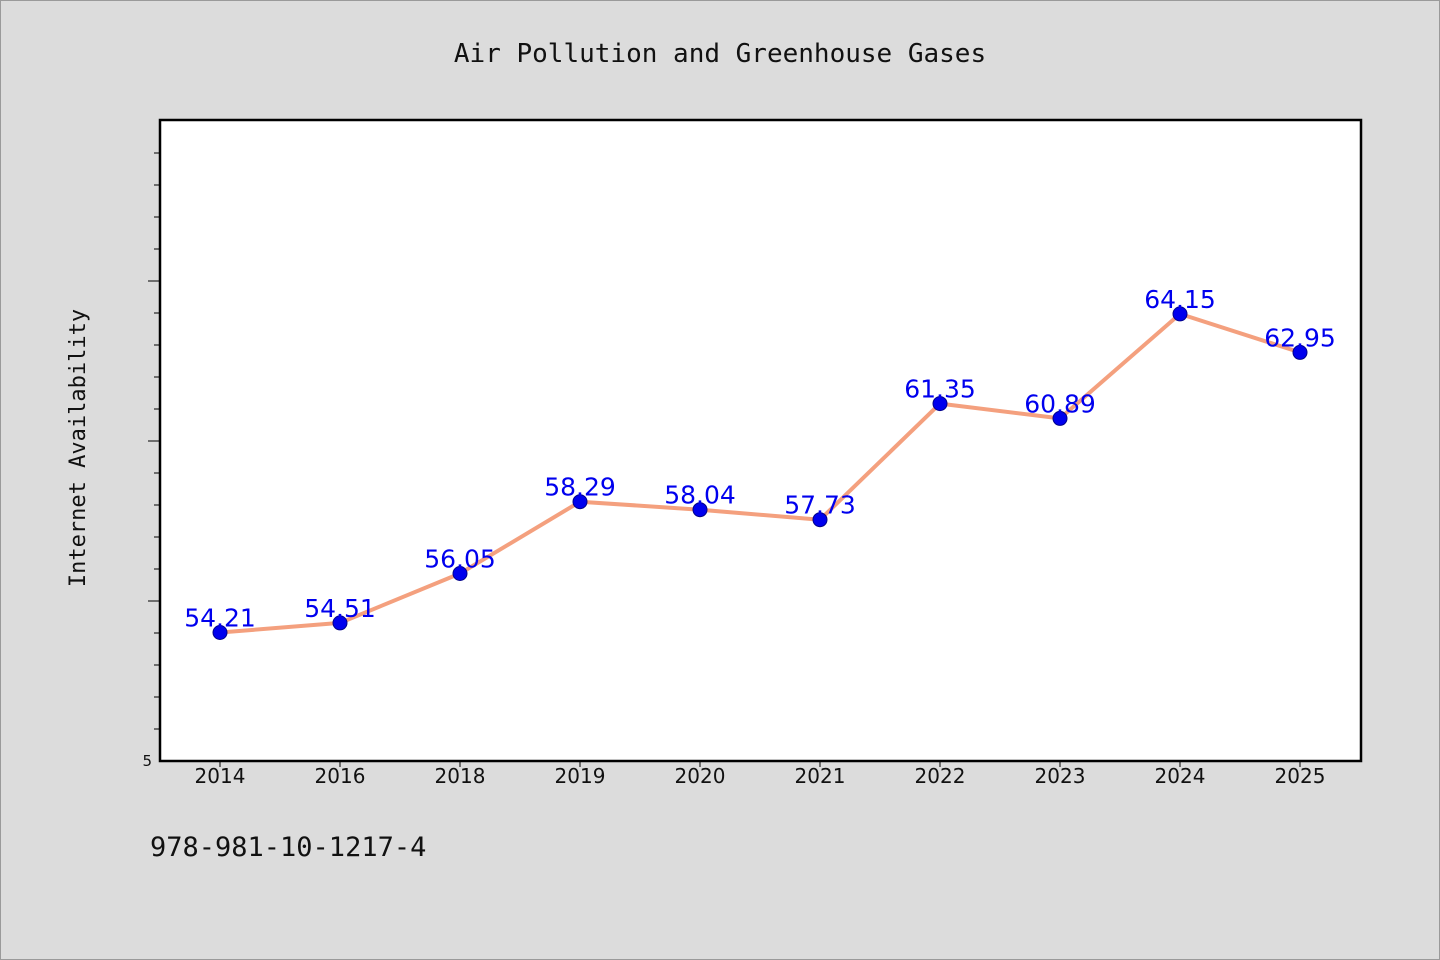 This screenshot has height=960, width=1440. What do you see at coordinates (760, 776) in the screenshot?
I see `x-tick-labels: 2014 2016 2018 2019 2020 2021 2022 2023 2024 2025` at bounding box center [760, 776].